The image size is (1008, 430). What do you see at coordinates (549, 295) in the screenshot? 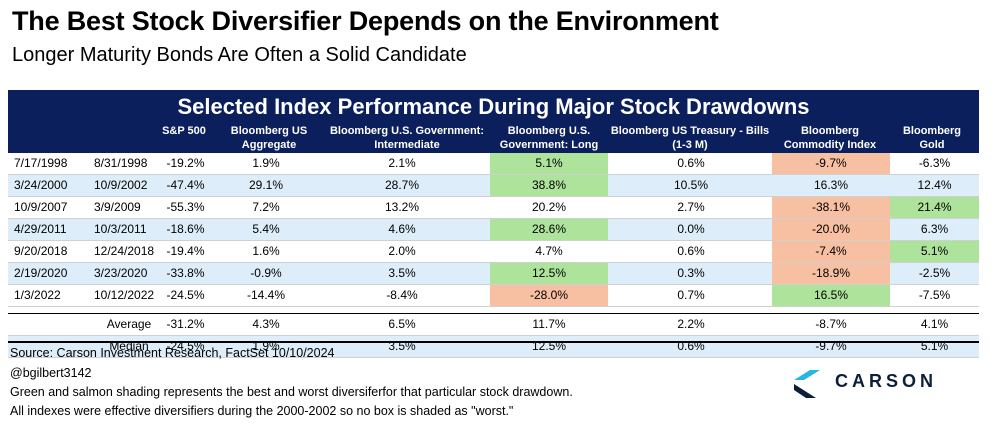
I see `worst-diversifier-cell: -28.0%` at bounding box center [549, 295].